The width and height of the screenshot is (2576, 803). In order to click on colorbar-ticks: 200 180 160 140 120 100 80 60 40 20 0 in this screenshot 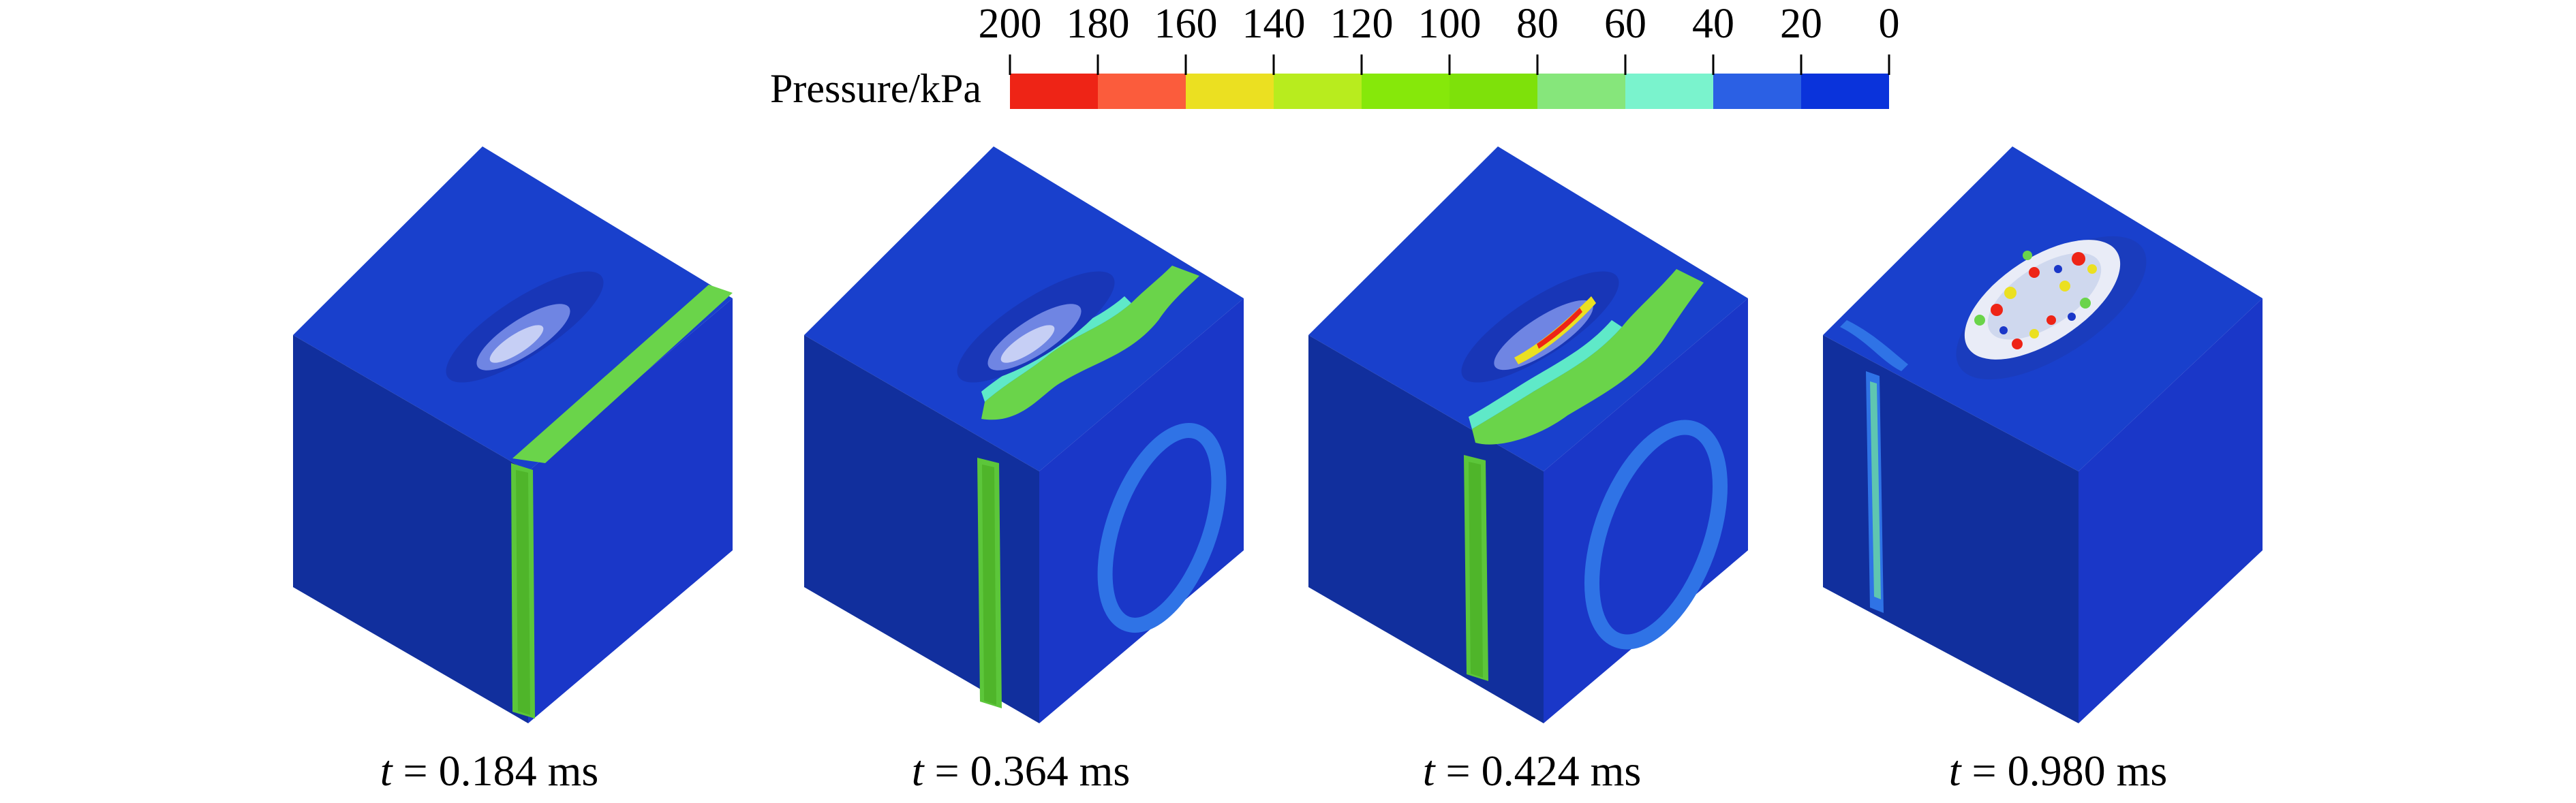, I will do `click(1288, 27)`.